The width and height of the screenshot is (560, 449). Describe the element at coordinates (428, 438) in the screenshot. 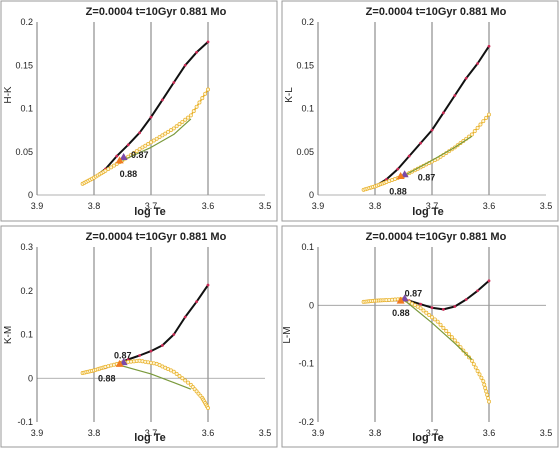

I see `x-axis-label: log Te` at that location.